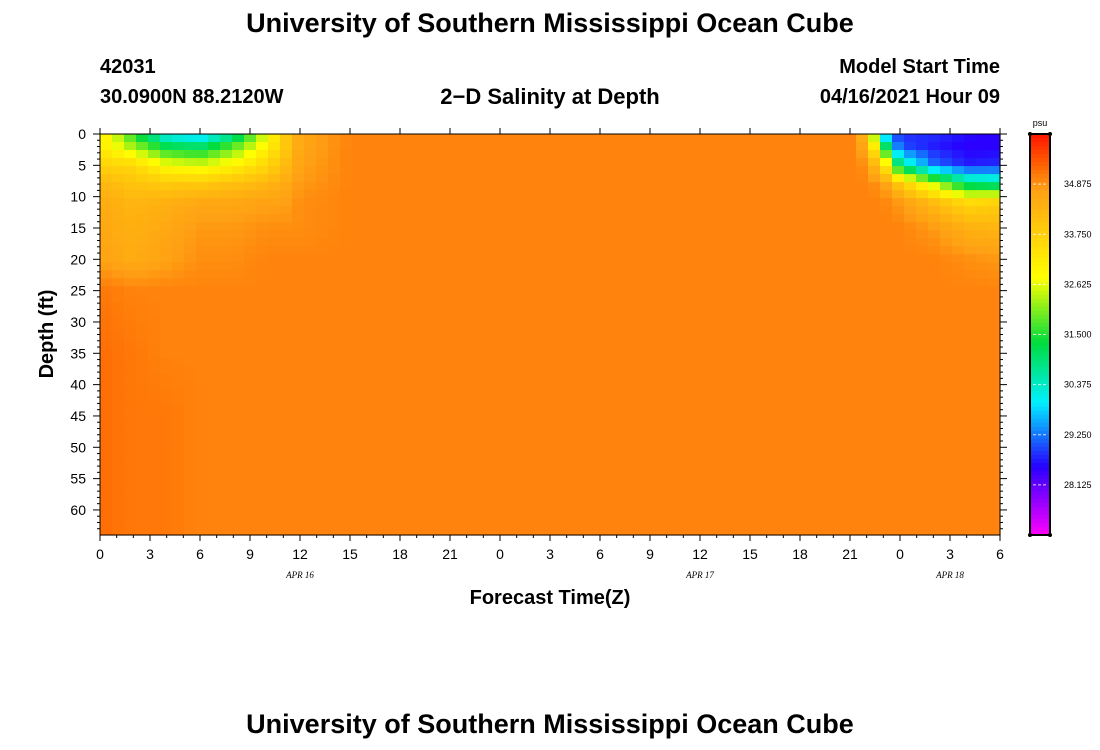 This screenshot has width=1100, height=750. I want to click on y-tick-label: 60, so click(78, 510).